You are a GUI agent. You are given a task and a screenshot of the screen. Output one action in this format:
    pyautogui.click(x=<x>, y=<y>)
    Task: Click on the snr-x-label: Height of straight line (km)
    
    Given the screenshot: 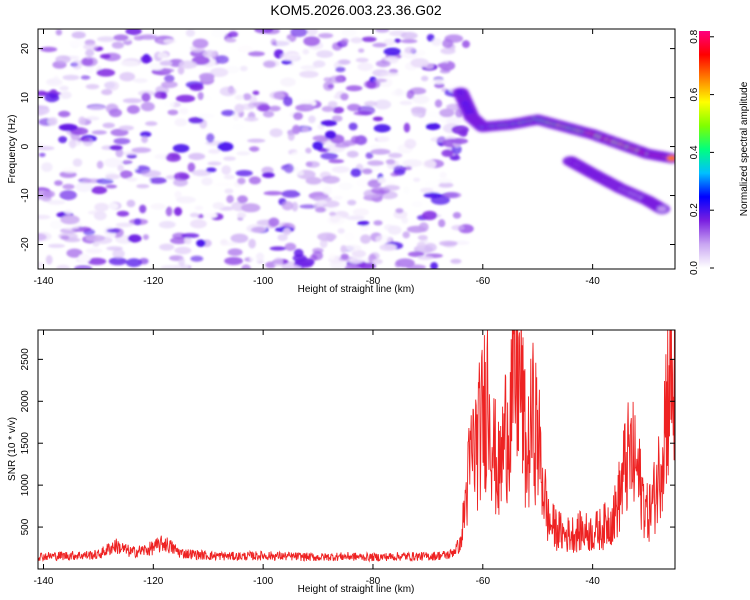 What is the action you would take?
    pyautogui.click(x=356, y=589)
    